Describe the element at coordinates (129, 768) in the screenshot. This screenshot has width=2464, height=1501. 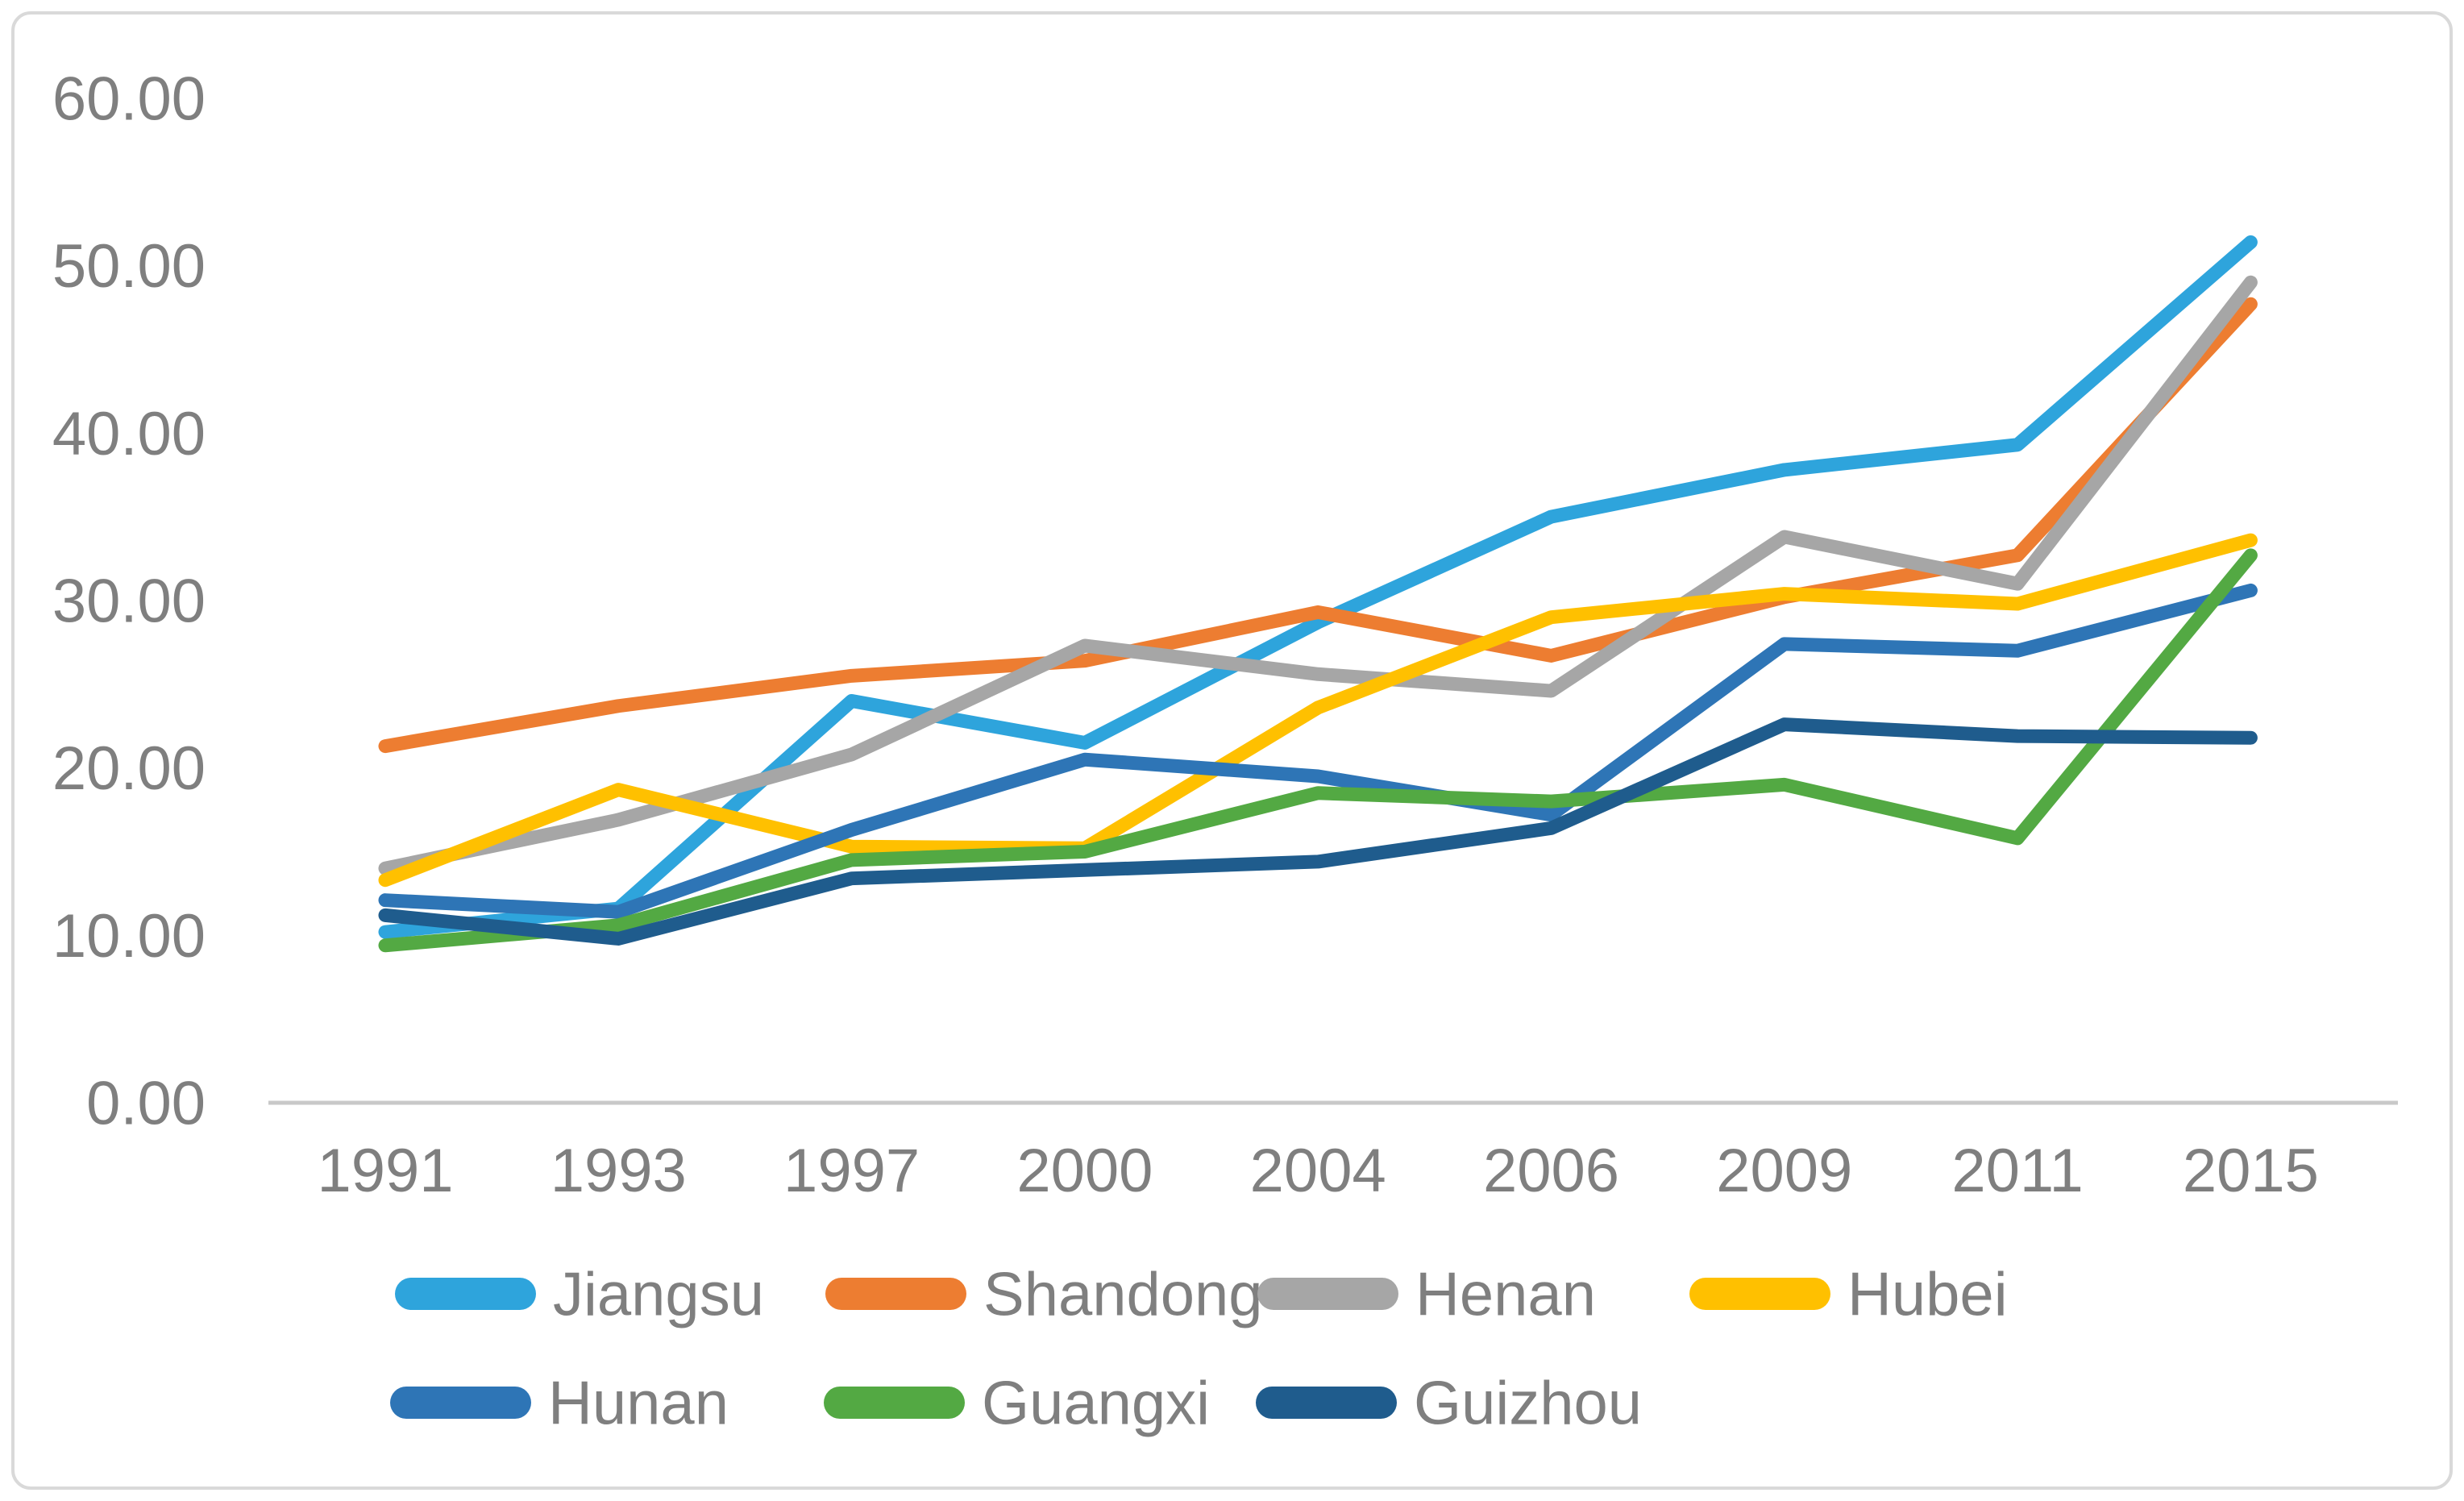
I see `y-axis-tick-label: 20.00` at that location.